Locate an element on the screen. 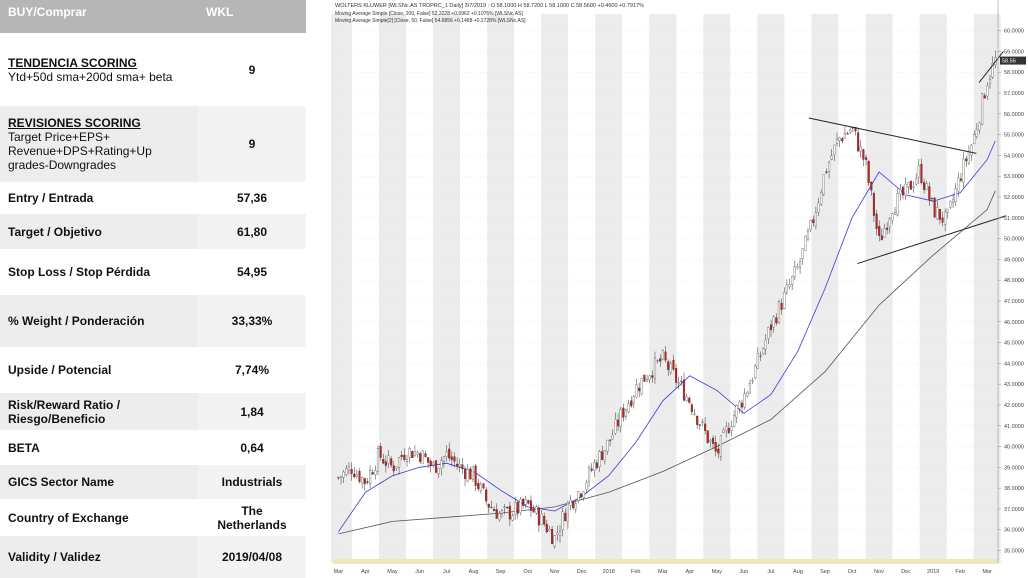  table-row: Validity / Validez 2019/04/08 is located at coordinates (153, 557).